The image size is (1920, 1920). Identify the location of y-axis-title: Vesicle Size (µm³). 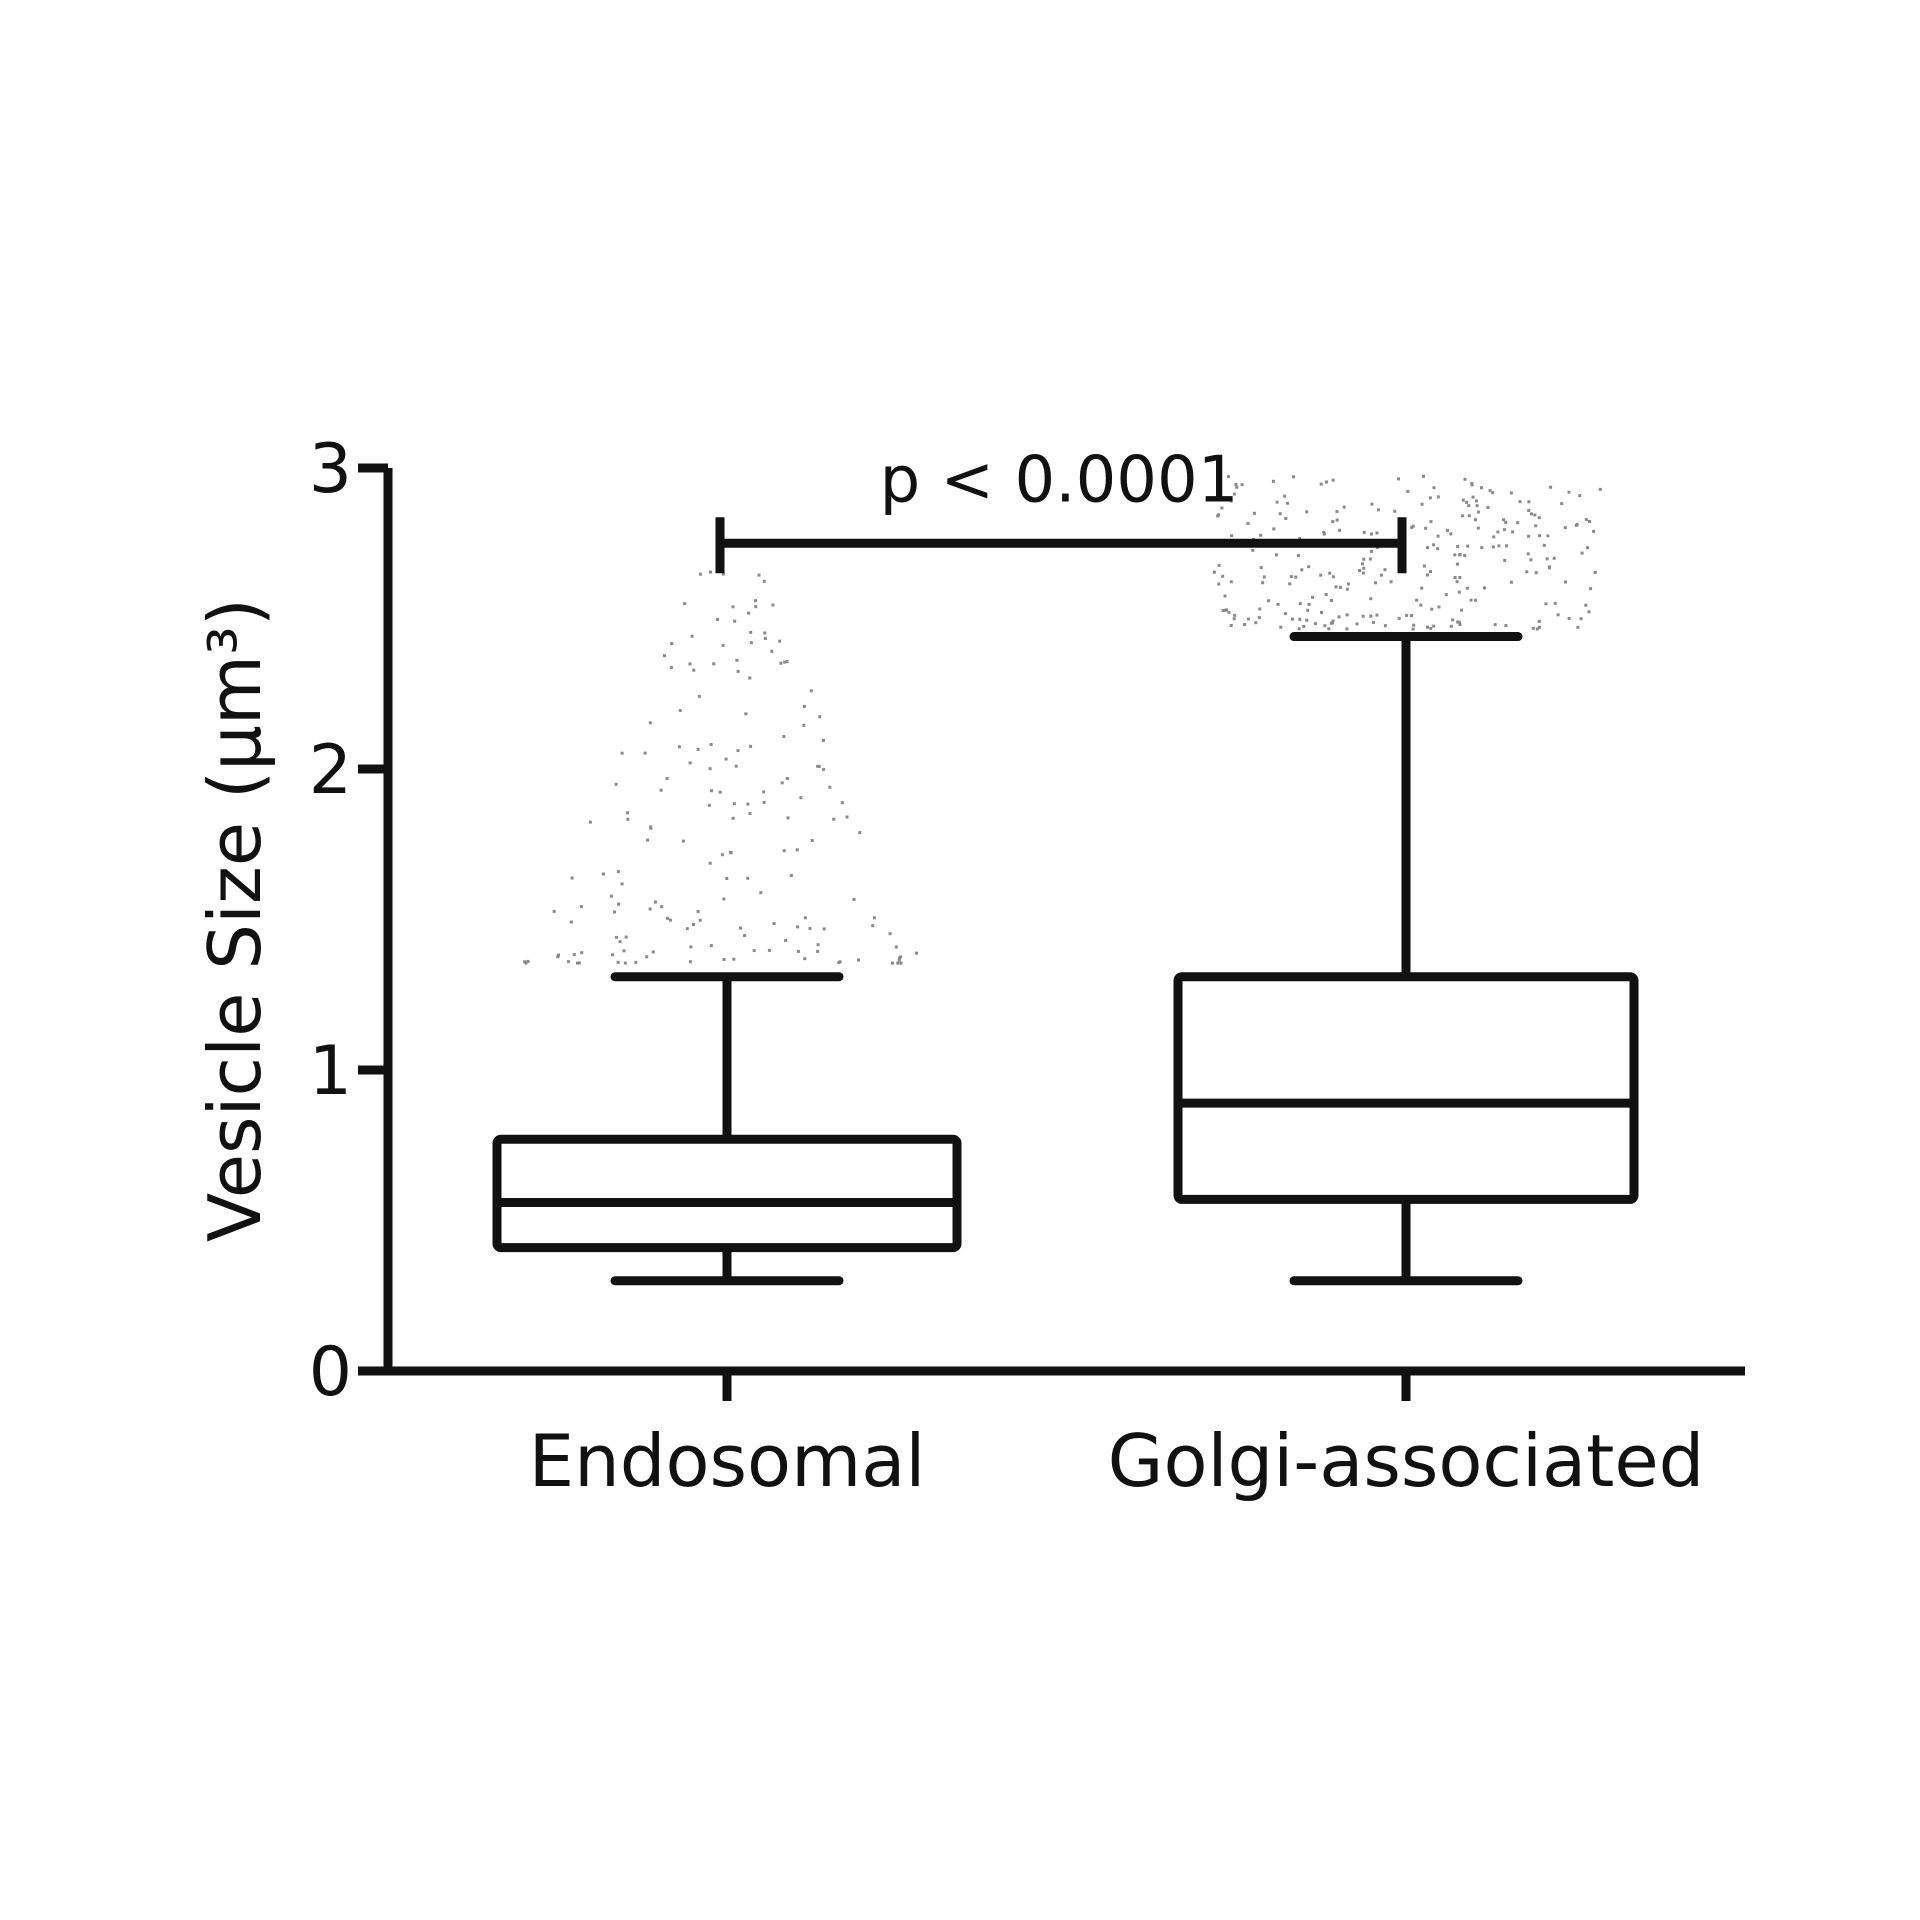
(235, 920).